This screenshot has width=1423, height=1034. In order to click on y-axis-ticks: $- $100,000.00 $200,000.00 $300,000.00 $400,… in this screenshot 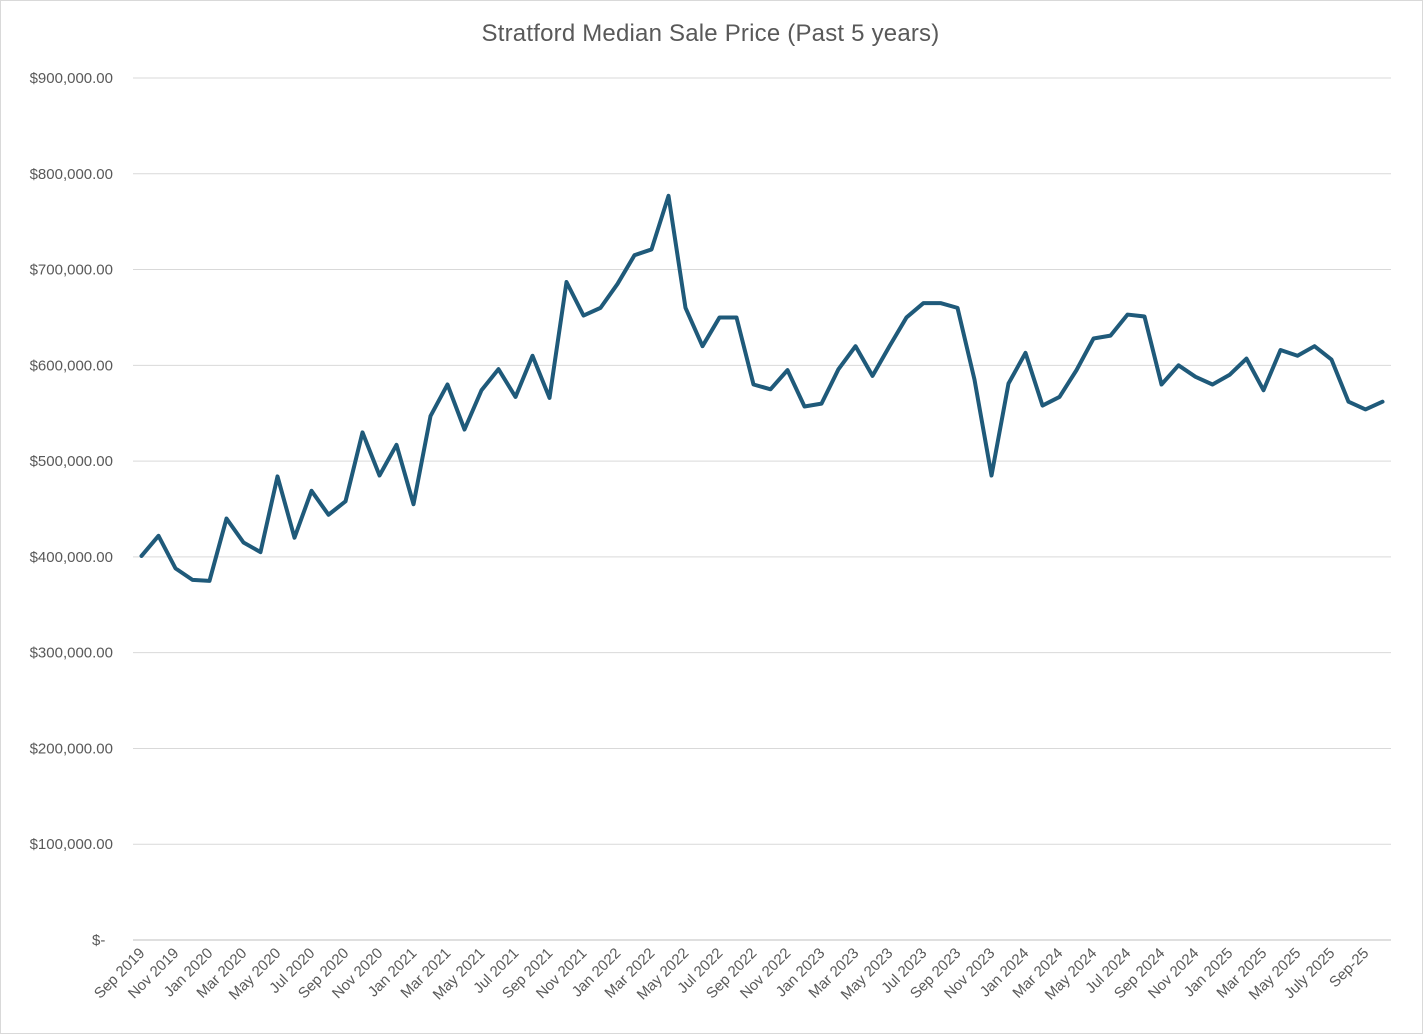, I will do `click(71, 509)`.